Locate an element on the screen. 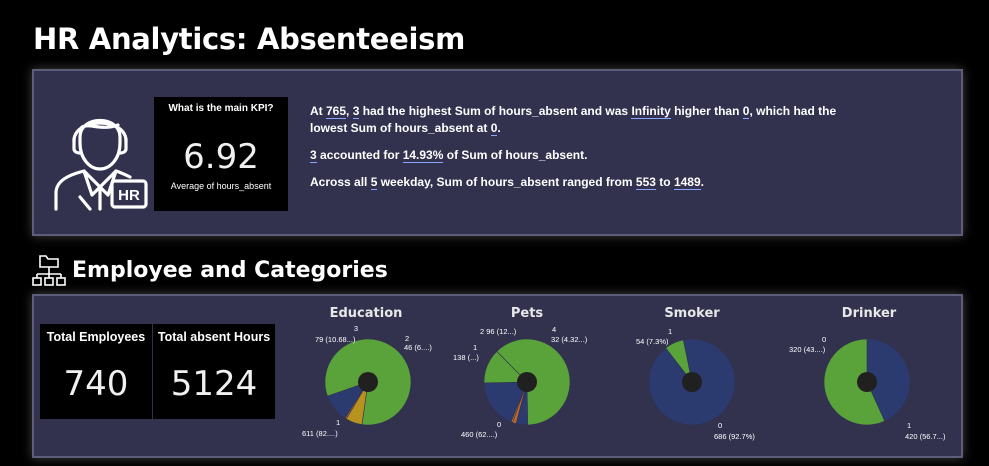 The width and height of the screenshot is (989, 466). narrative-value: 765 is located at coordinates (336, 111).